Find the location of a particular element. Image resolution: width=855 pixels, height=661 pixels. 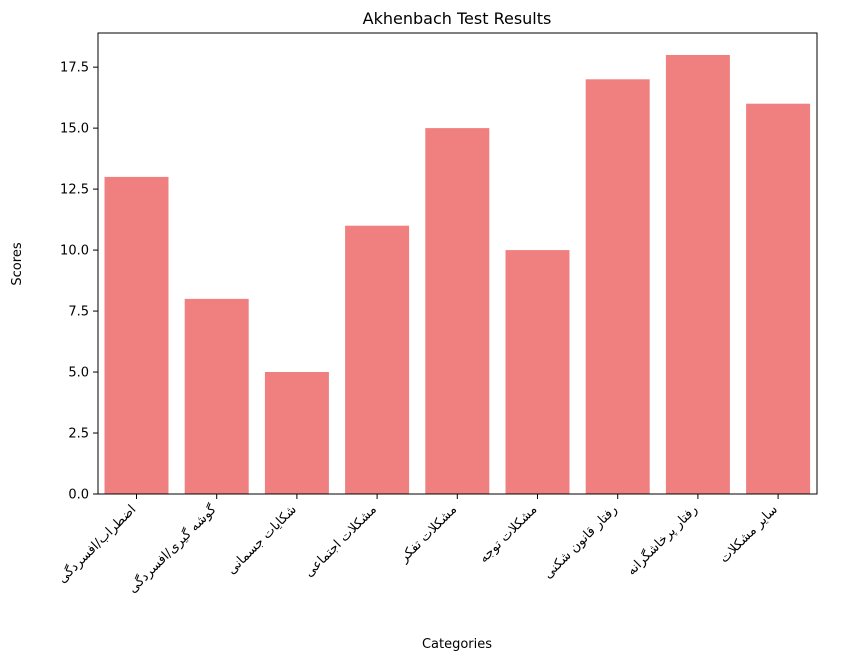

y-tick-label: 17.5 is located at coordinates (74, 68).